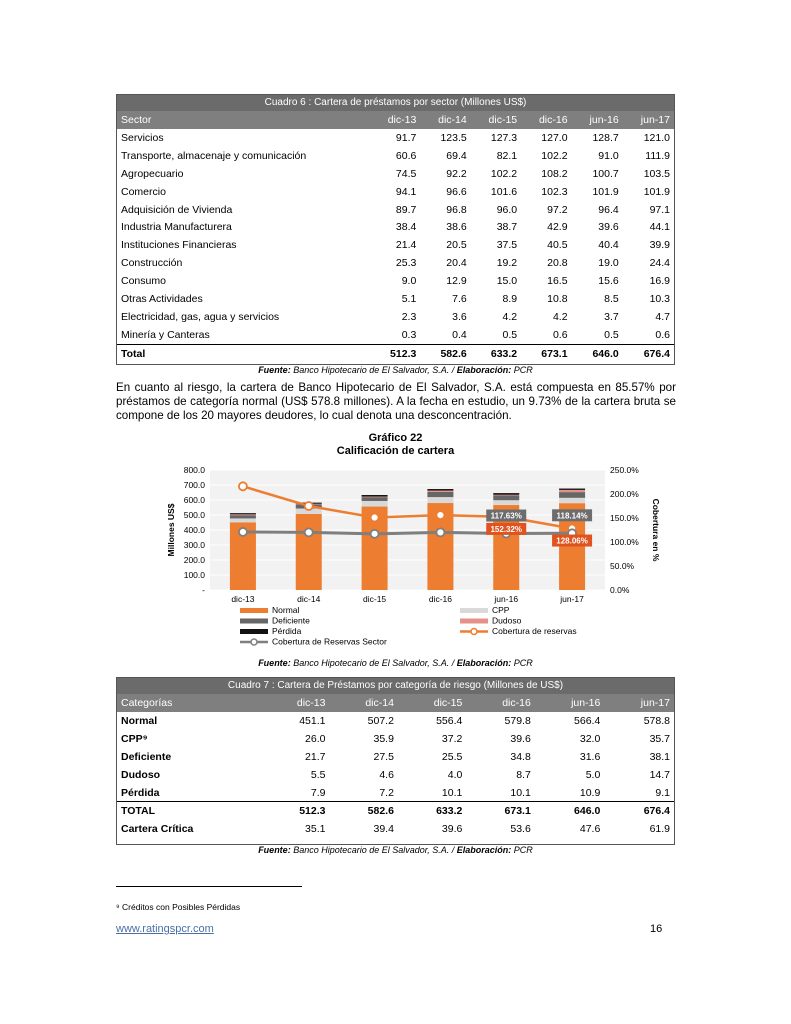 This screenshot has height=1024, width=791. What do you see at coordinates (152, 263) in the screenshot?
I see `row-label: Construcción` at bounding box center [152, 263].